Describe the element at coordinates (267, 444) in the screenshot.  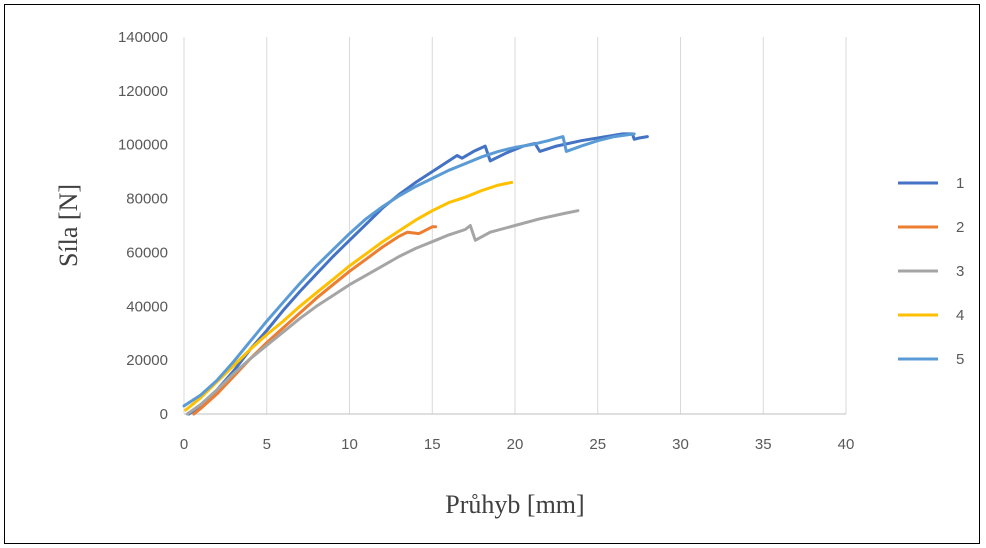
I see `x-tick-label: 5` at that location.